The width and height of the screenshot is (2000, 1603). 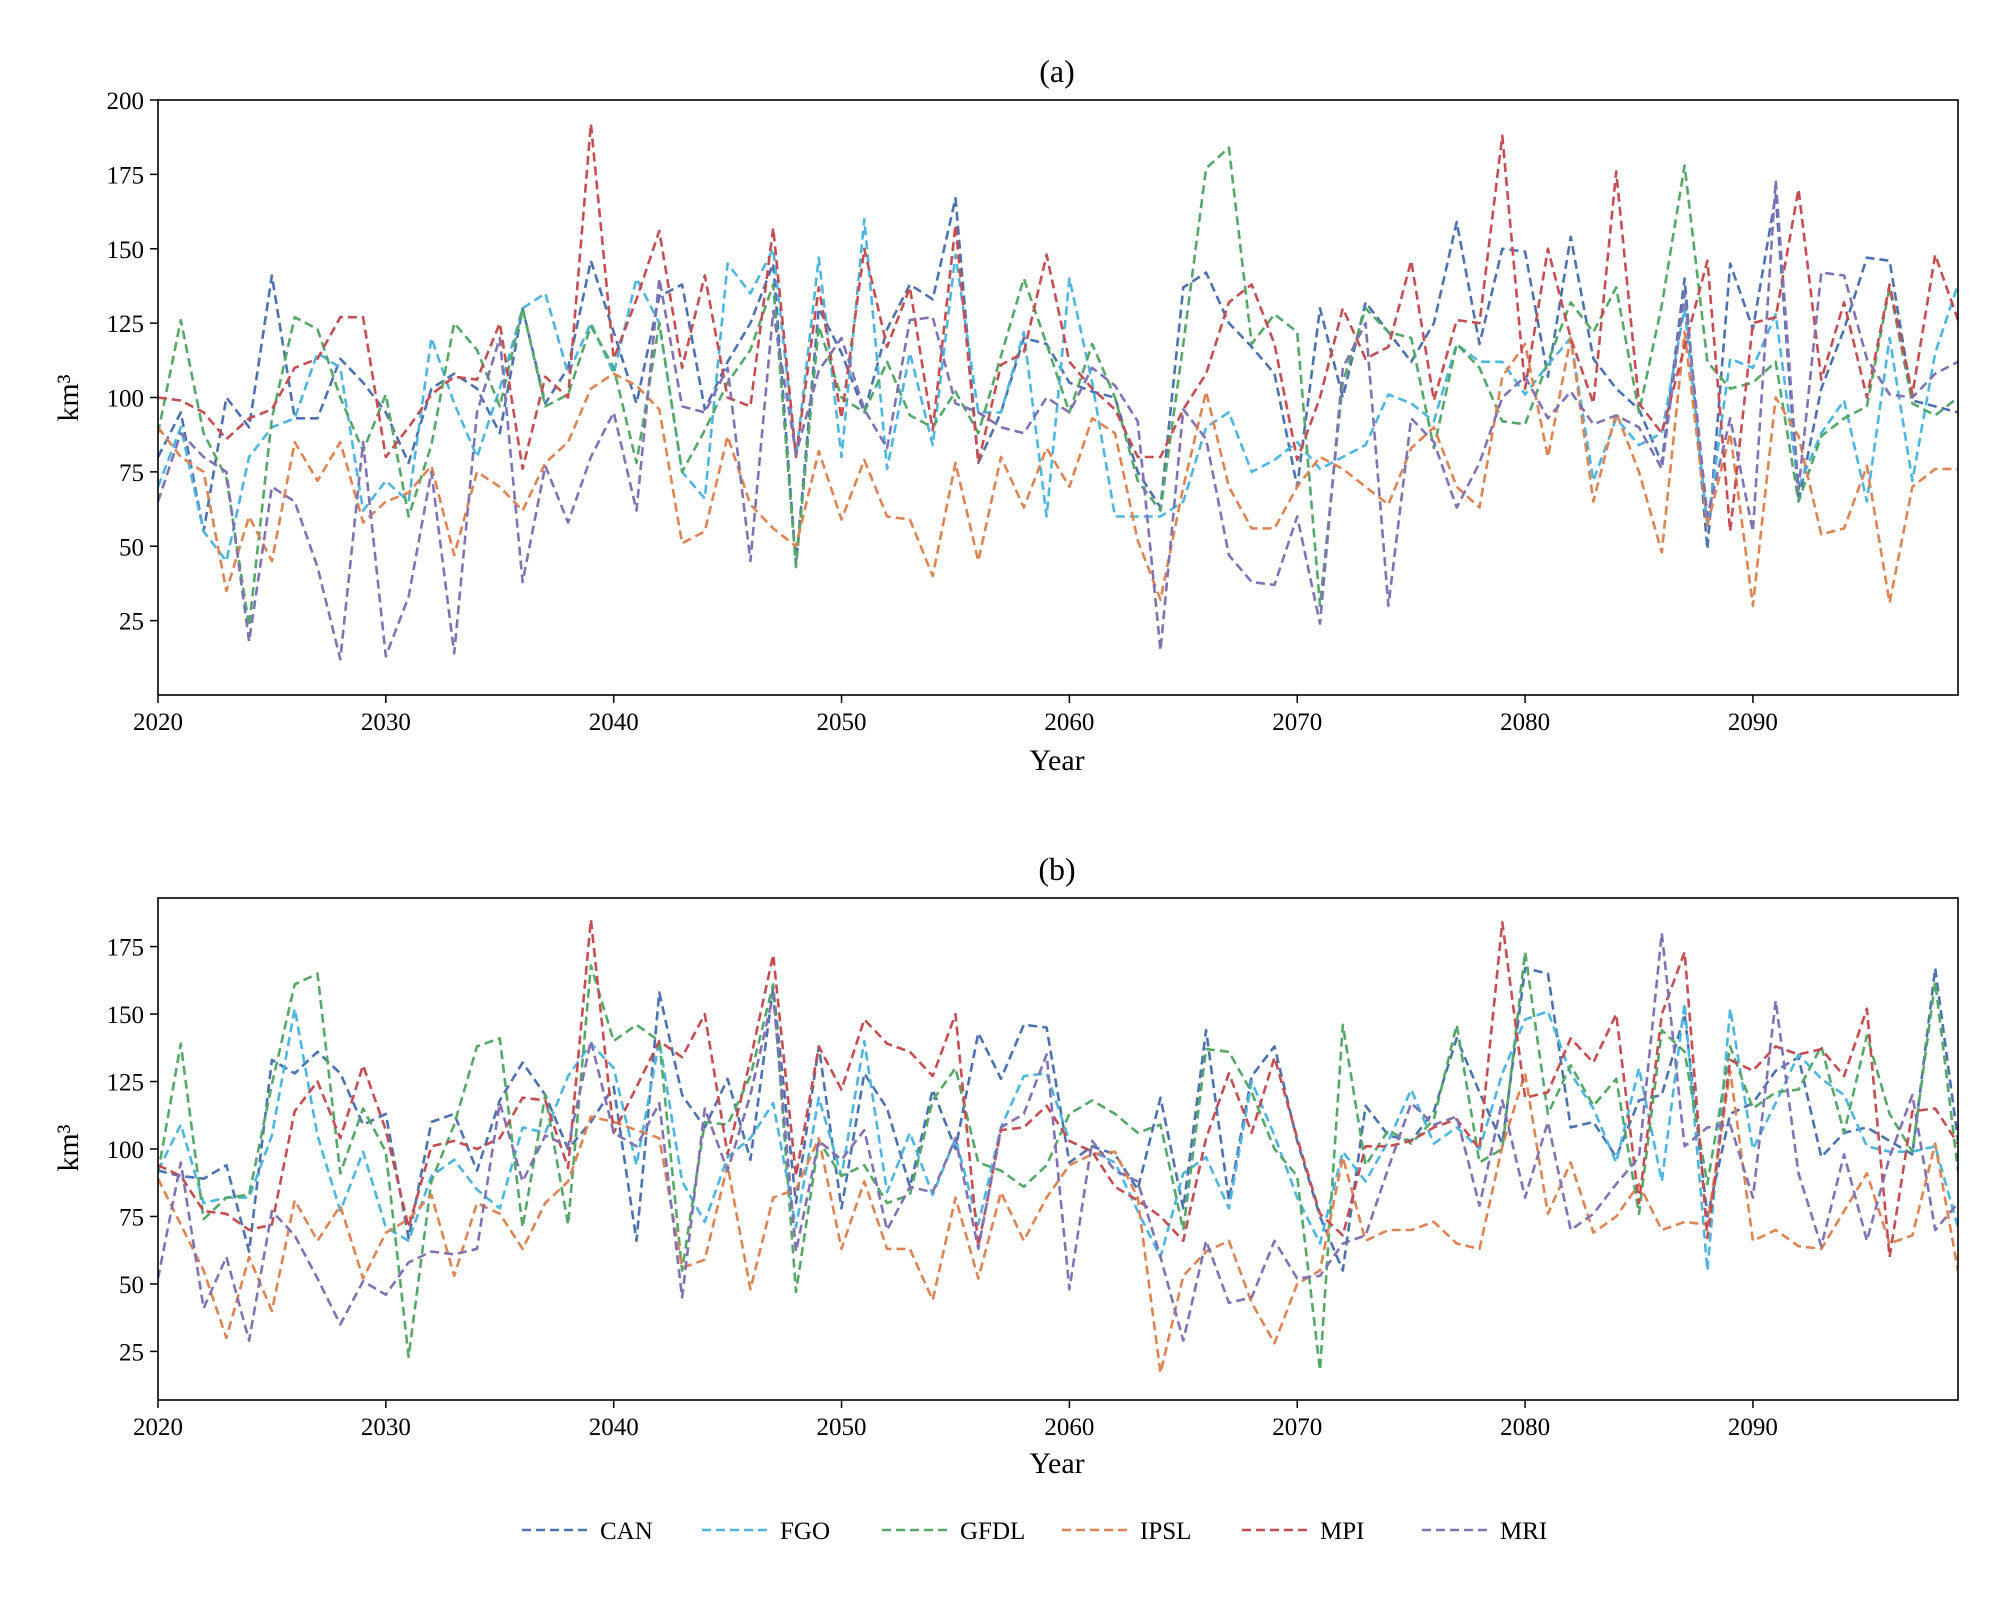 What do you see at coordinates (126, 948) in the screenshot?
I see `panel-b-y-tick-label: 175` at bounding box center [126, 948].